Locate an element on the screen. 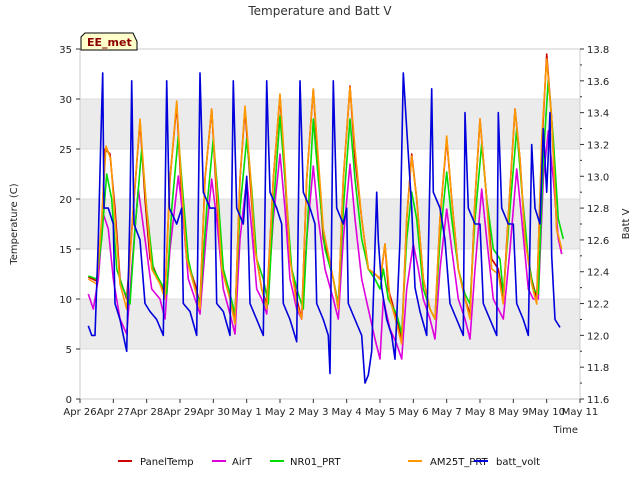  y-tick-label: 25 is located at coordinates (65, 150).